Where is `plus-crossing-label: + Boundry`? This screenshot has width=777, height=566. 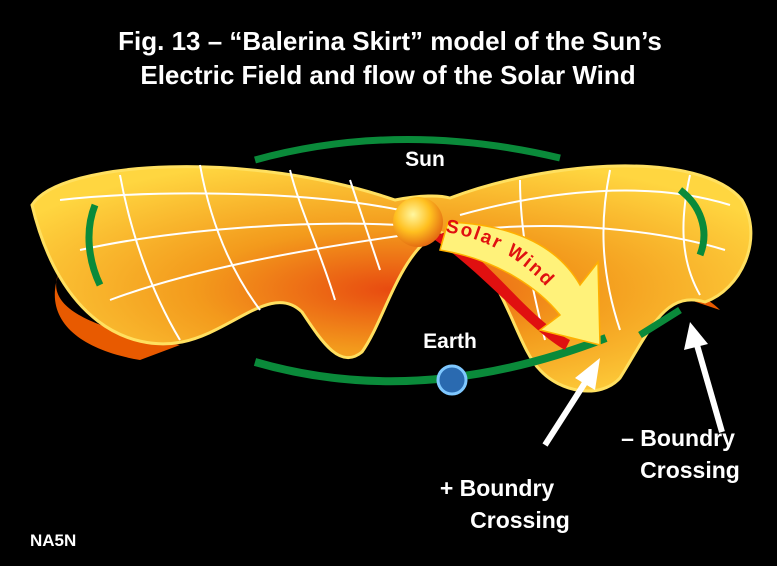 plus-crossing-label: + Boundry is located at coordinates (497, 488).